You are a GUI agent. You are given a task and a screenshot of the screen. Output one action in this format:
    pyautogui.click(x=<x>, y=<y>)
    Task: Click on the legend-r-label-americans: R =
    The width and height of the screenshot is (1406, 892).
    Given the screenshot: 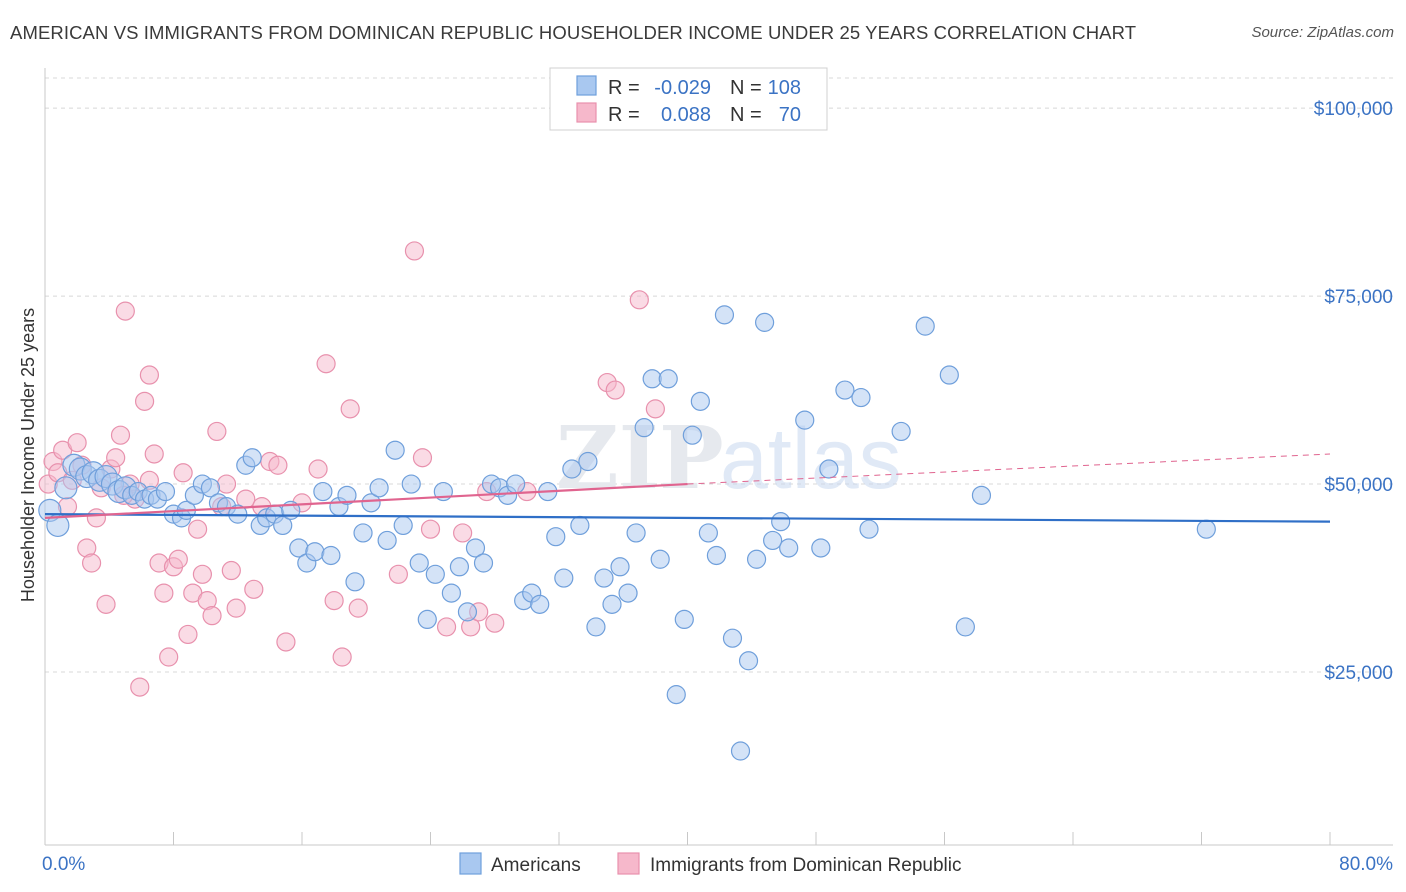 What is the action you would take?
    pyautogui.click(x=624, y=88)
    